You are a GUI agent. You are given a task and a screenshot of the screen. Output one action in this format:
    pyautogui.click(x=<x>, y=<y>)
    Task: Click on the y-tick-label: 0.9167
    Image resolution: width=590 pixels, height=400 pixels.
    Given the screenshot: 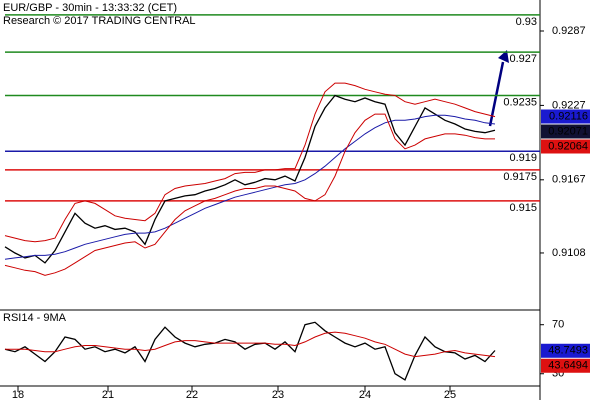 What is the action you would take?
    pyautogui.click(x=569, y=180)
    